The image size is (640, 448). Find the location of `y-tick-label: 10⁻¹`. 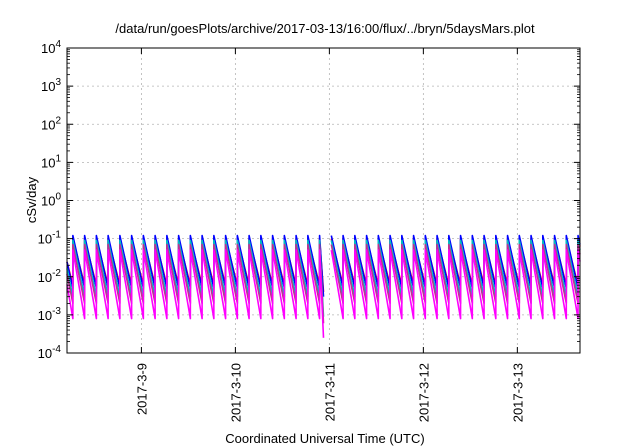

y-tick-label: 10⁻¹ is located at coordinates (50, 238).